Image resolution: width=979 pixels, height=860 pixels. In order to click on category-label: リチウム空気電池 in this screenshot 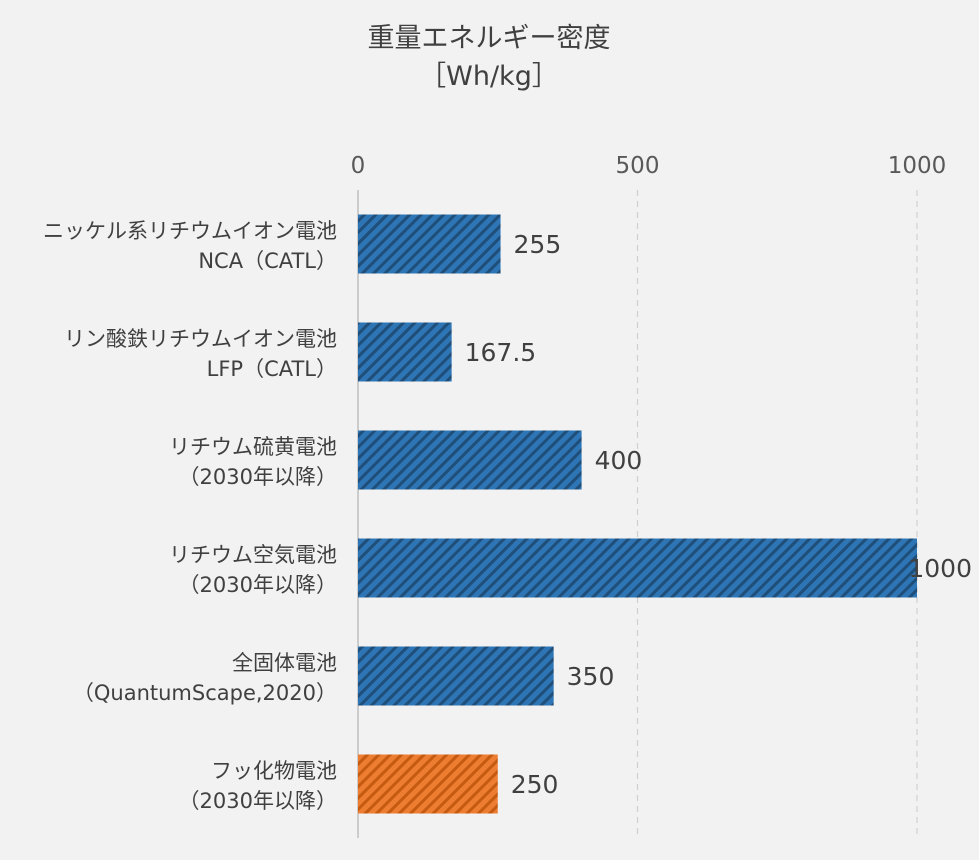, I will do `click(253, 555)`.